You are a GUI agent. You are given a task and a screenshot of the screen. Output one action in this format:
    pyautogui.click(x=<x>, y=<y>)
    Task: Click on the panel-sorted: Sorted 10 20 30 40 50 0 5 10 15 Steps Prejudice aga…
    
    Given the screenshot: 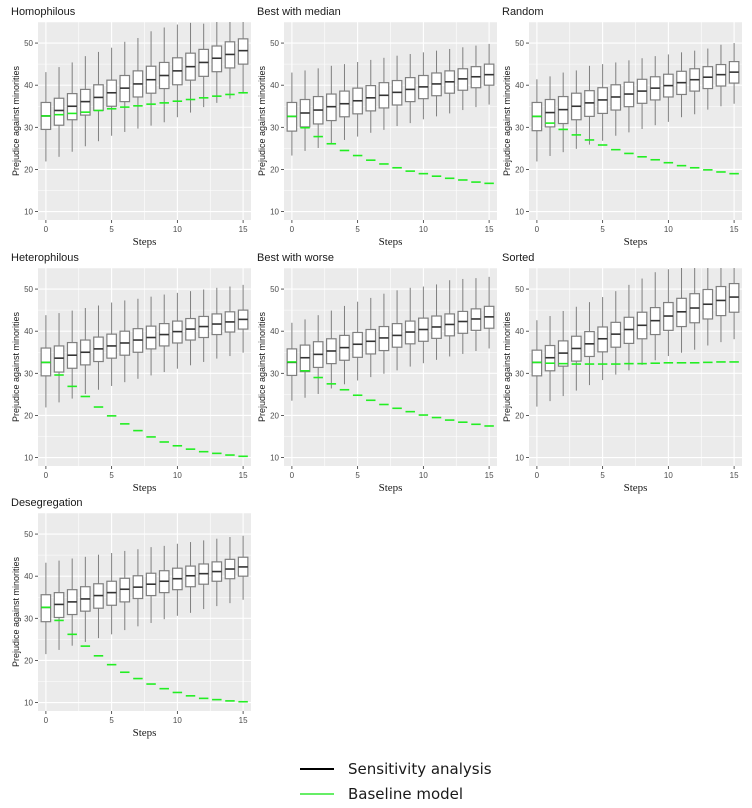 What is the action you would take?
    pyautogui.click(x=622, y=373)
    